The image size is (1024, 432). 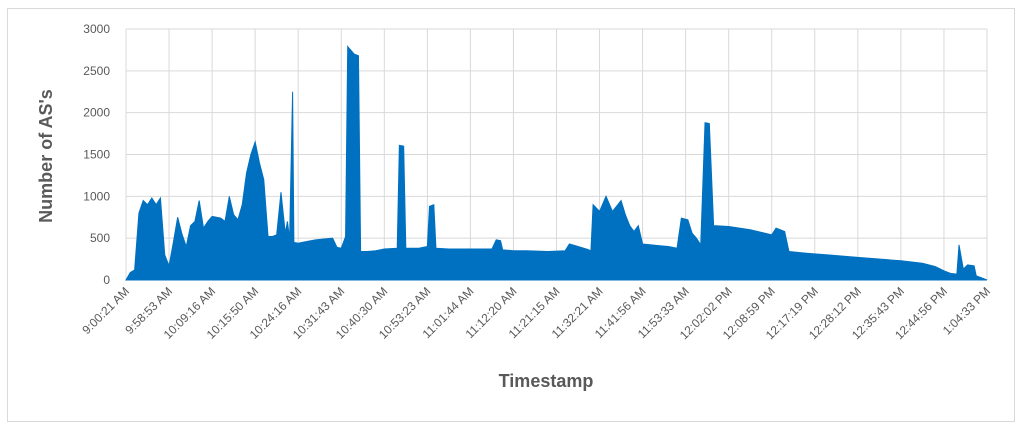 I want to click on y-tick-label: 2000, so click(x=96, y=113).